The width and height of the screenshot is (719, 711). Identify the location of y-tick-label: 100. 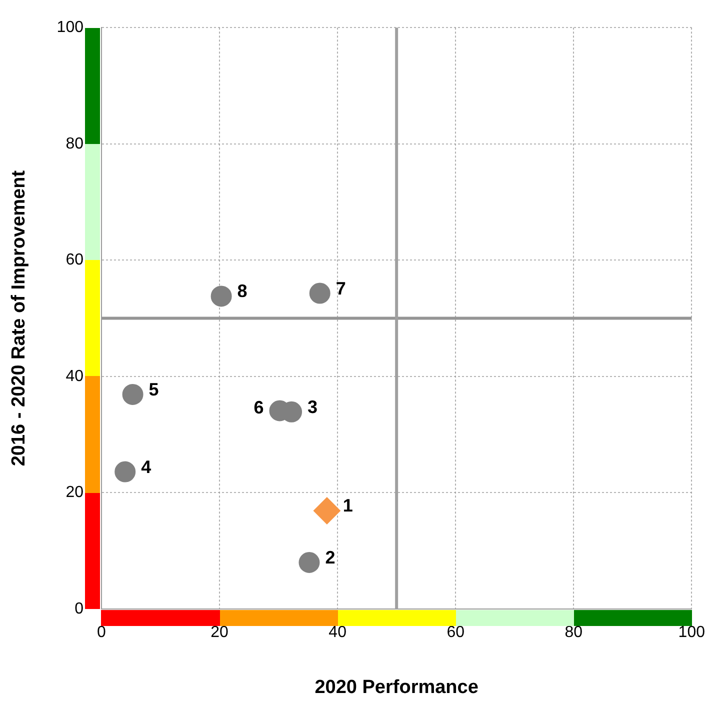
(70, 27).